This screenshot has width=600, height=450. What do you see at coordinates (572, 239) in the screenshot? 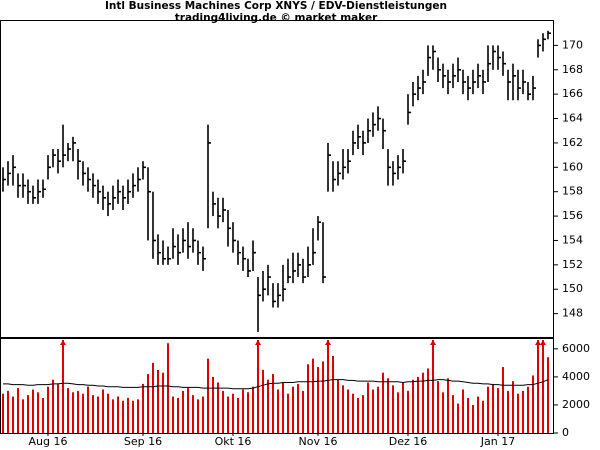
I see `y-tick-label: 154` at bounding box center [572, 239].